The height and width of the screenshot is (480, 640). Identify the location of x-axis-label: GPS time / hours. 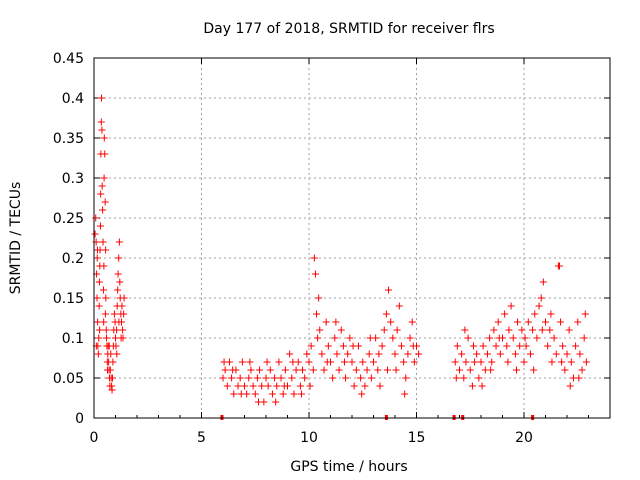
(348, 467).